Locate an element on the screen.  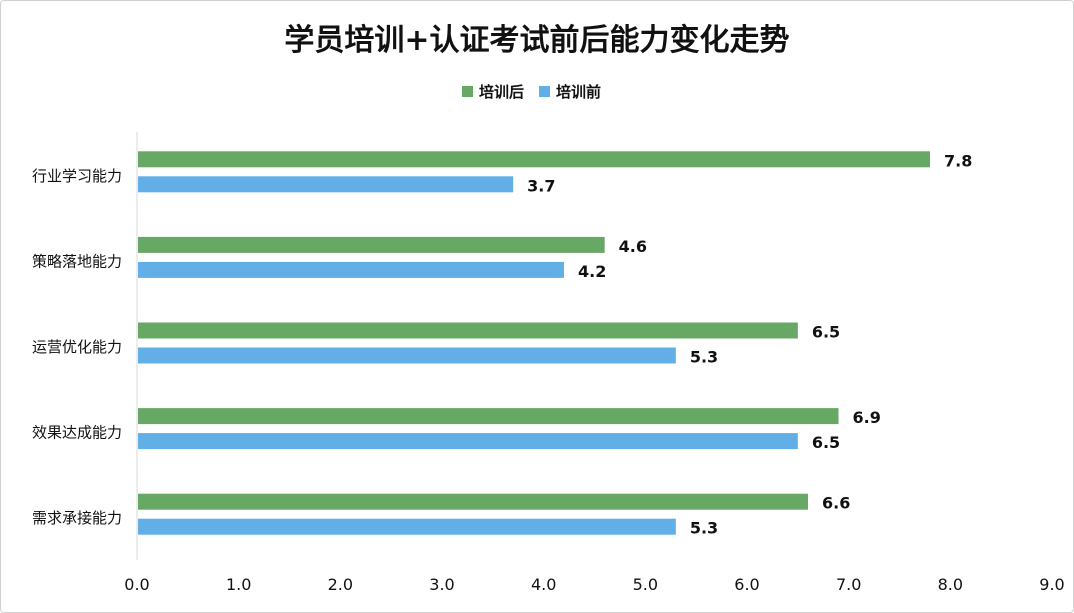
x-tick-label: 0.0 is located at coordinates (136, 584).